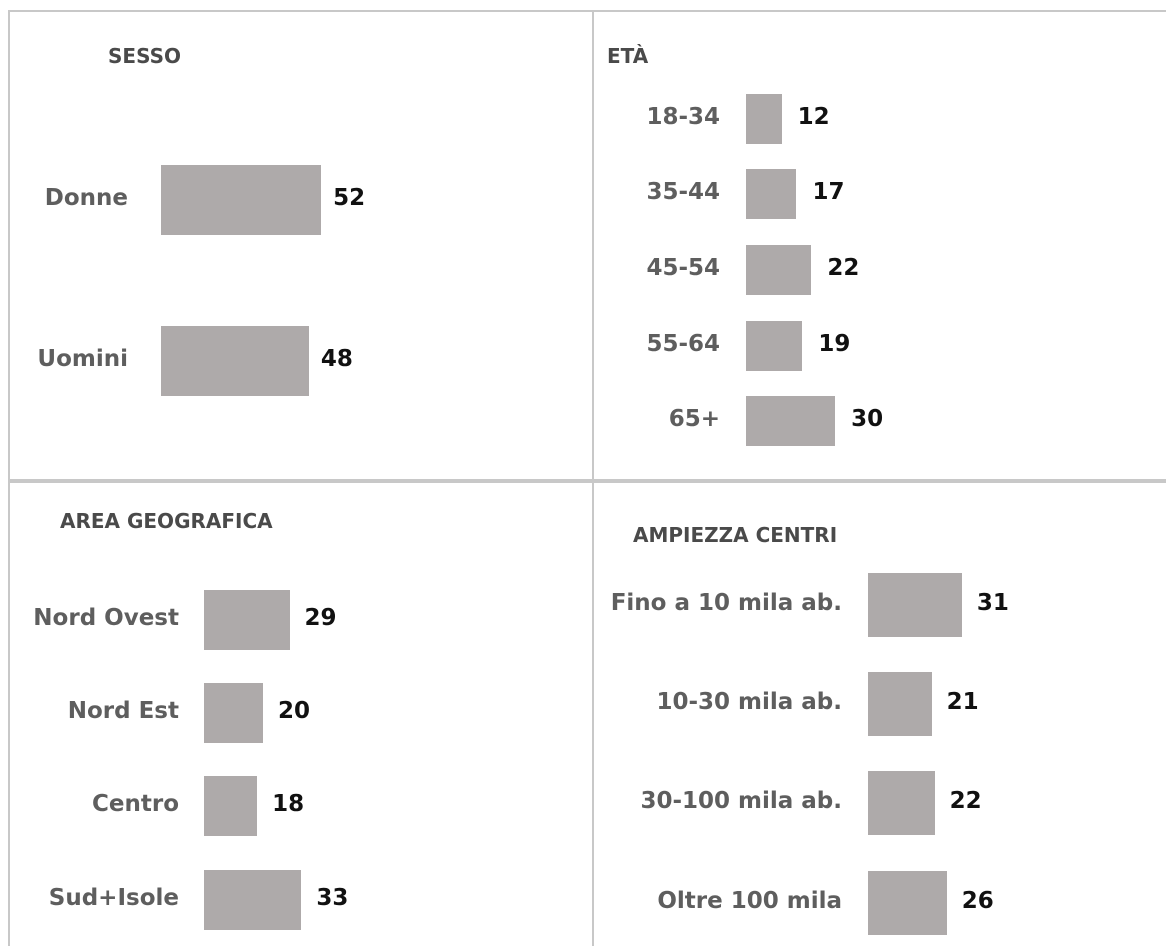 Image resolution: width=1166 pixels, height=946 pixels. I want to click on panel-title-3: AMPIEZZA CENTRI, so click(735, 535).